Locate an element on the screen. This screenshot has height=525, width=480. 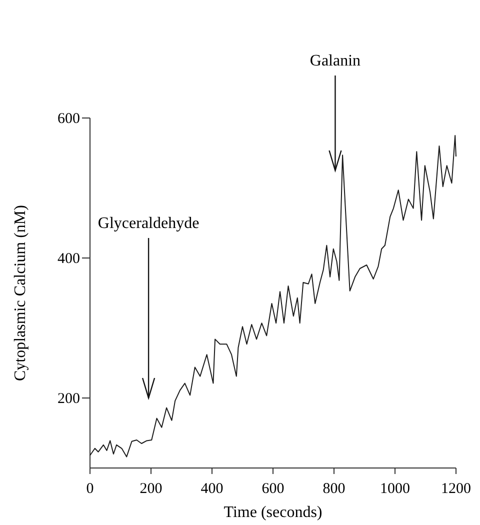
x-tick-label: 0 is located at coordinates (90, 489).